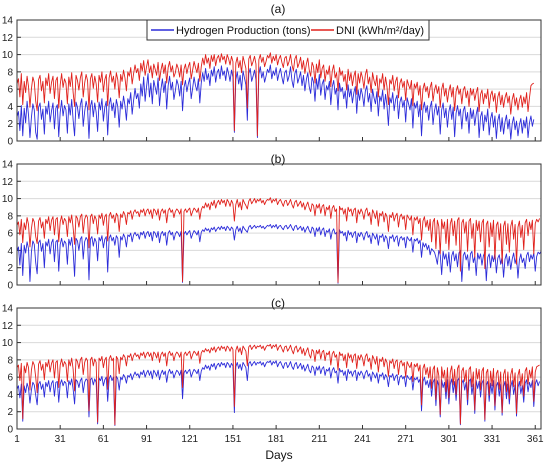 This screenshot has height=465, width=550. Describe the element at coordinates (449, 439) in the screenshot. I see `panel-c-xtick-label-301: 301` at that location.